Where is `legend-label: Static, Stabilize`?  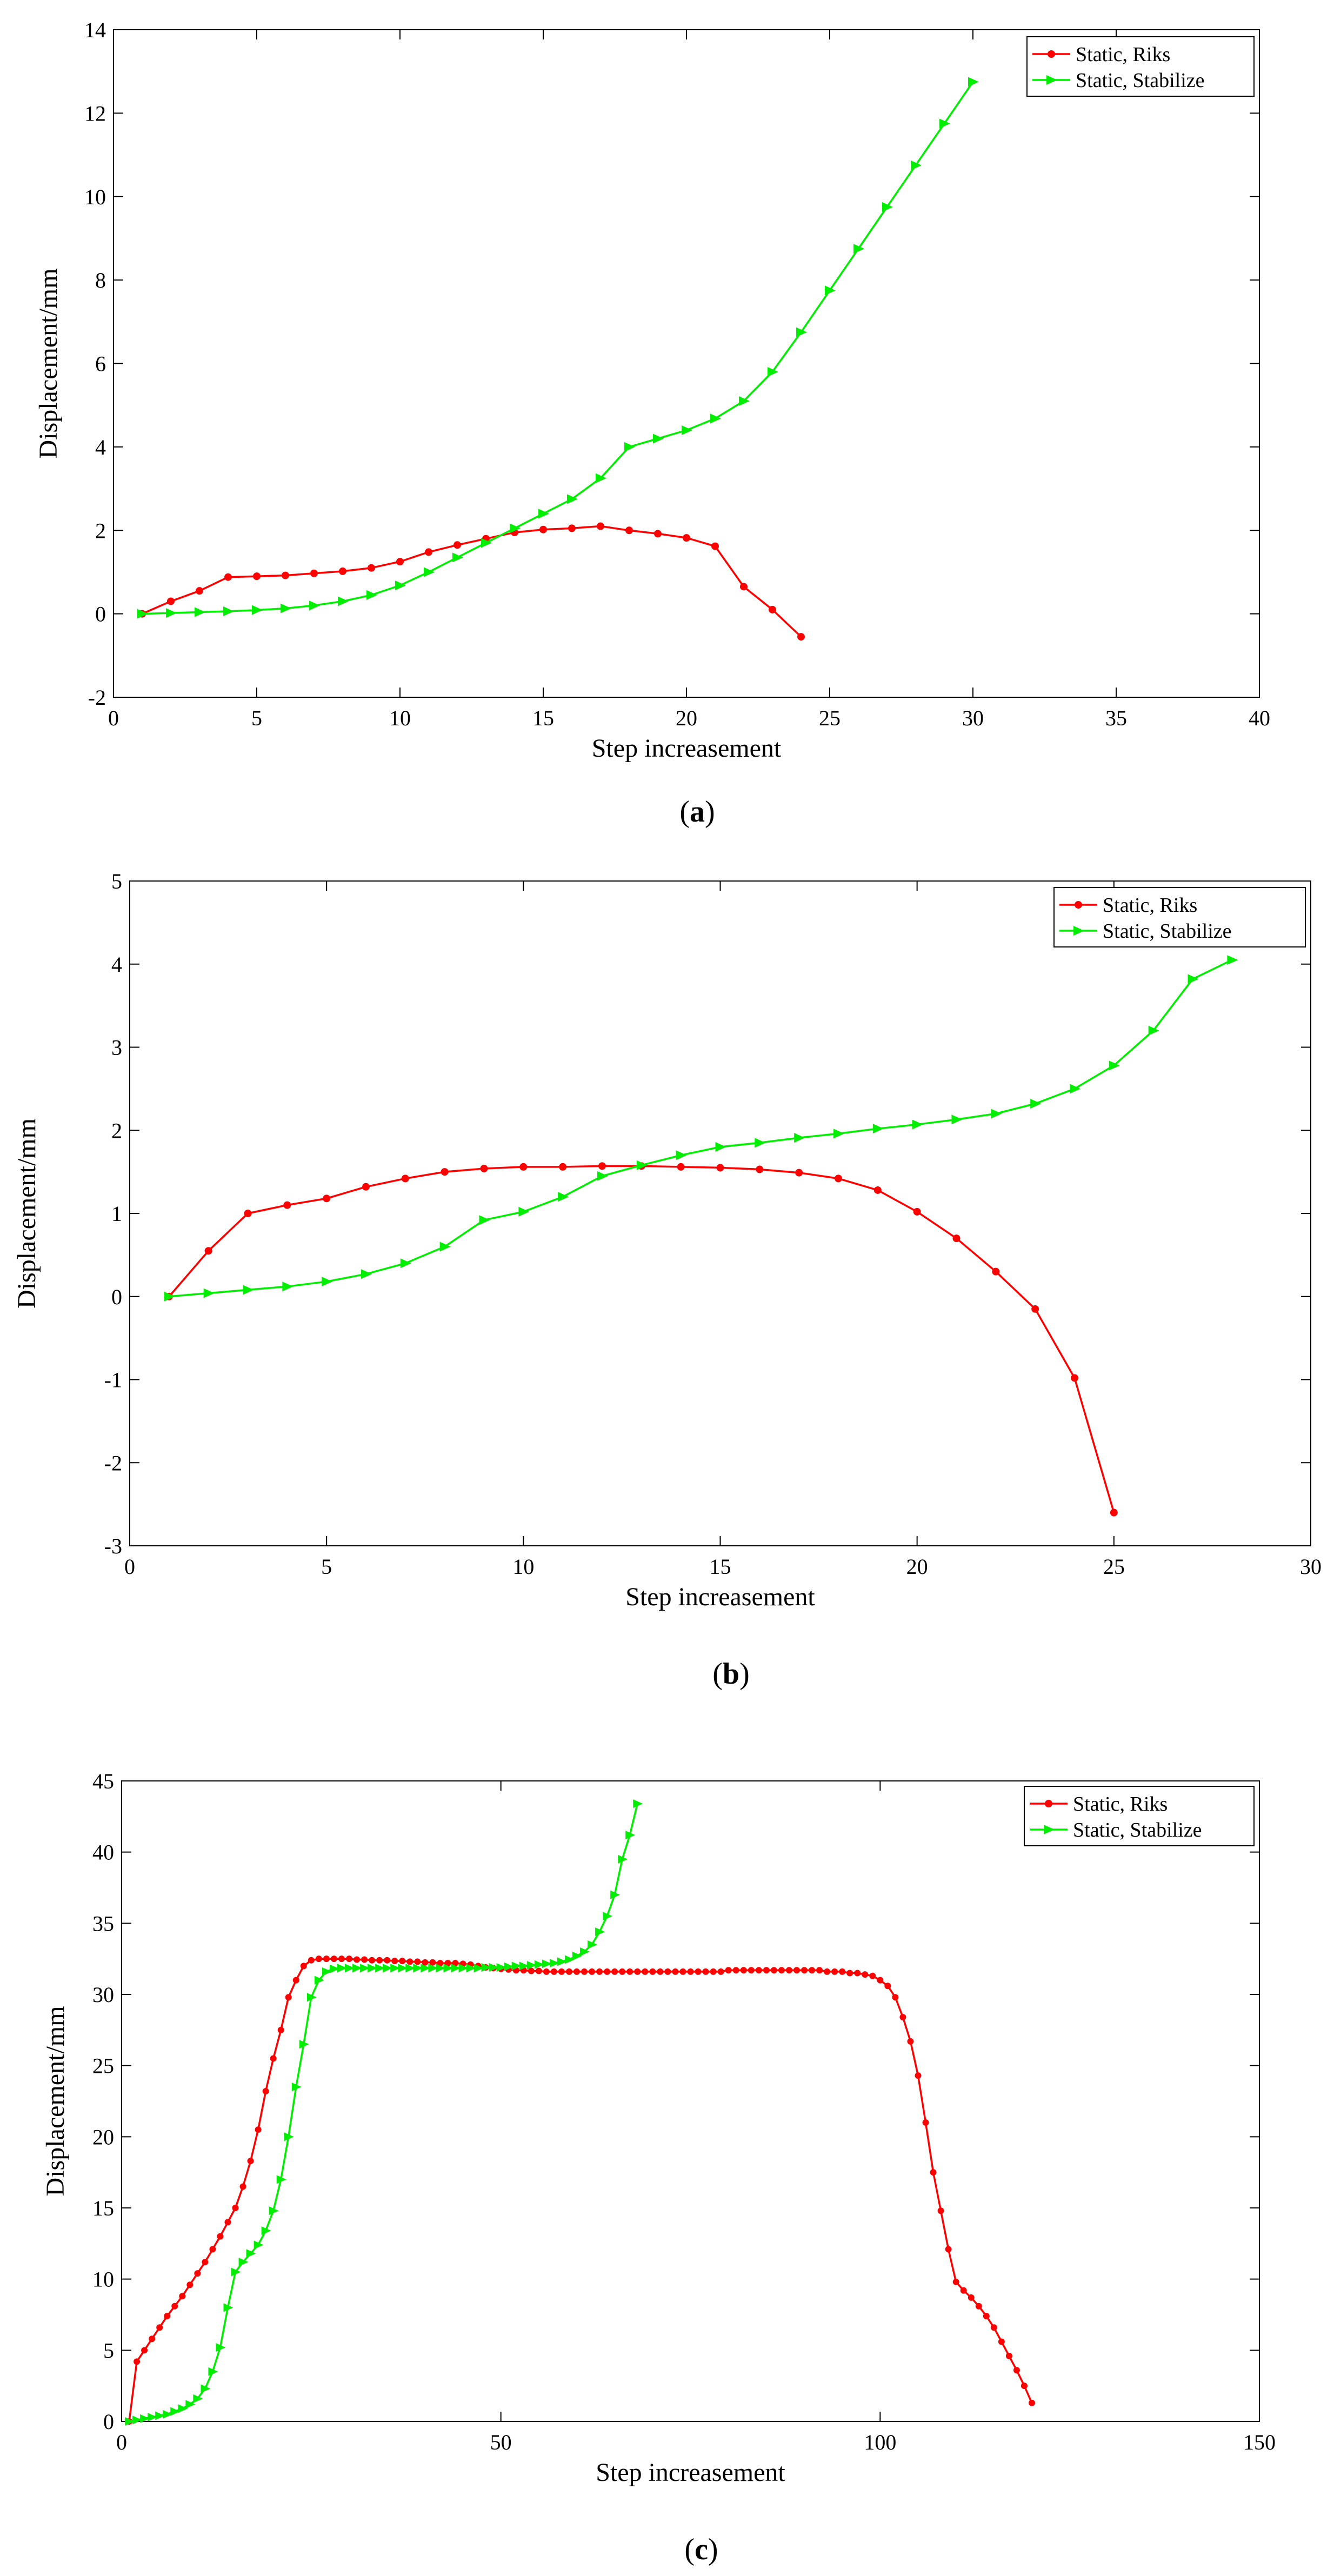 legend-label: Static, Stabilize is located at coordinates (1167, 932).